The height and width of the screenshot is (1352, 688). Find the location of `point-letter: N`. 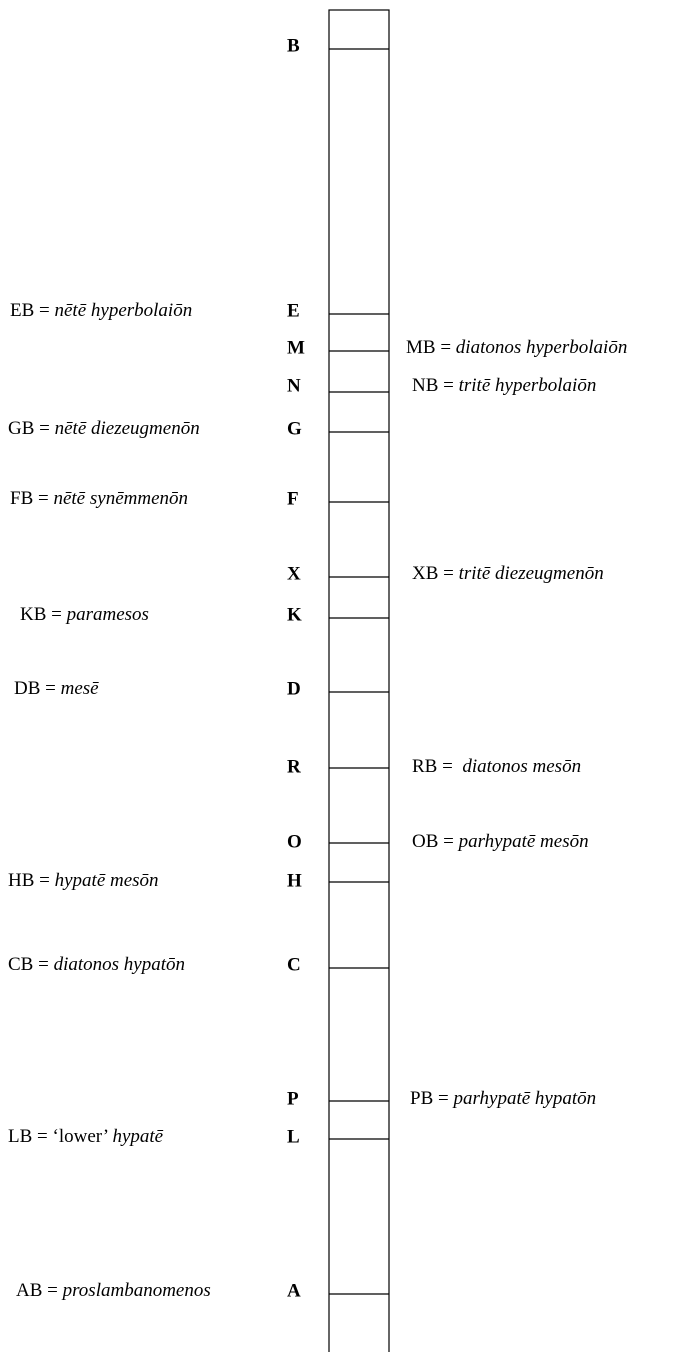

point-letter: N is located at coordinates (294, 385).